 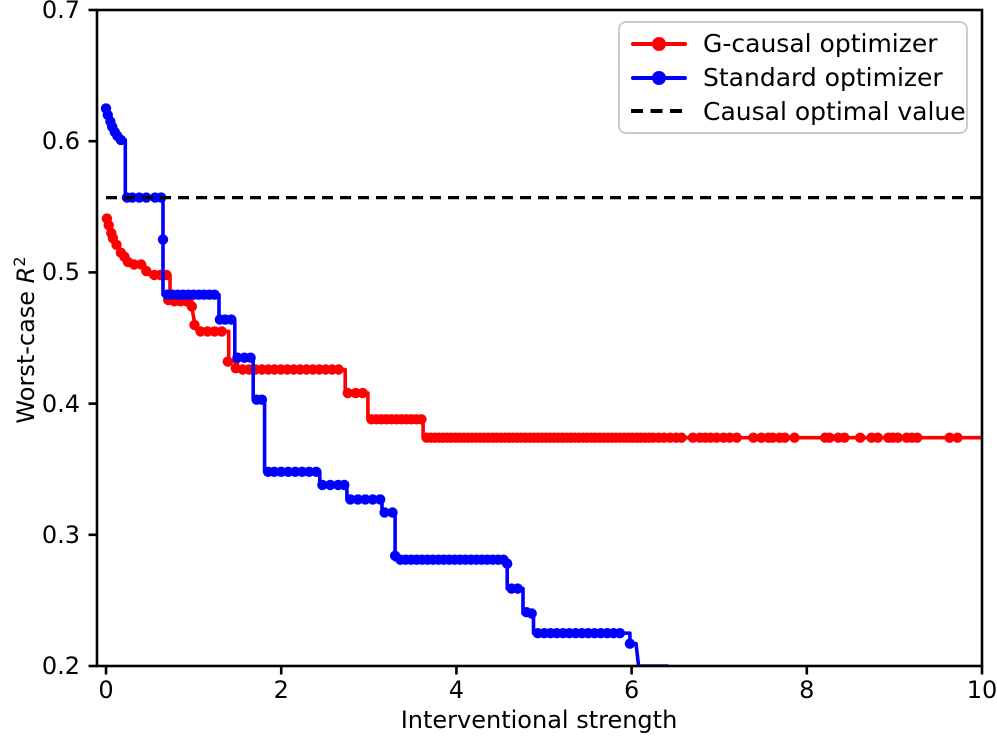 What do you see at coordinates (19, 261) in the screenshot?
I see `y-axis-label-superscript: 2` at bounding box center [19, 261].